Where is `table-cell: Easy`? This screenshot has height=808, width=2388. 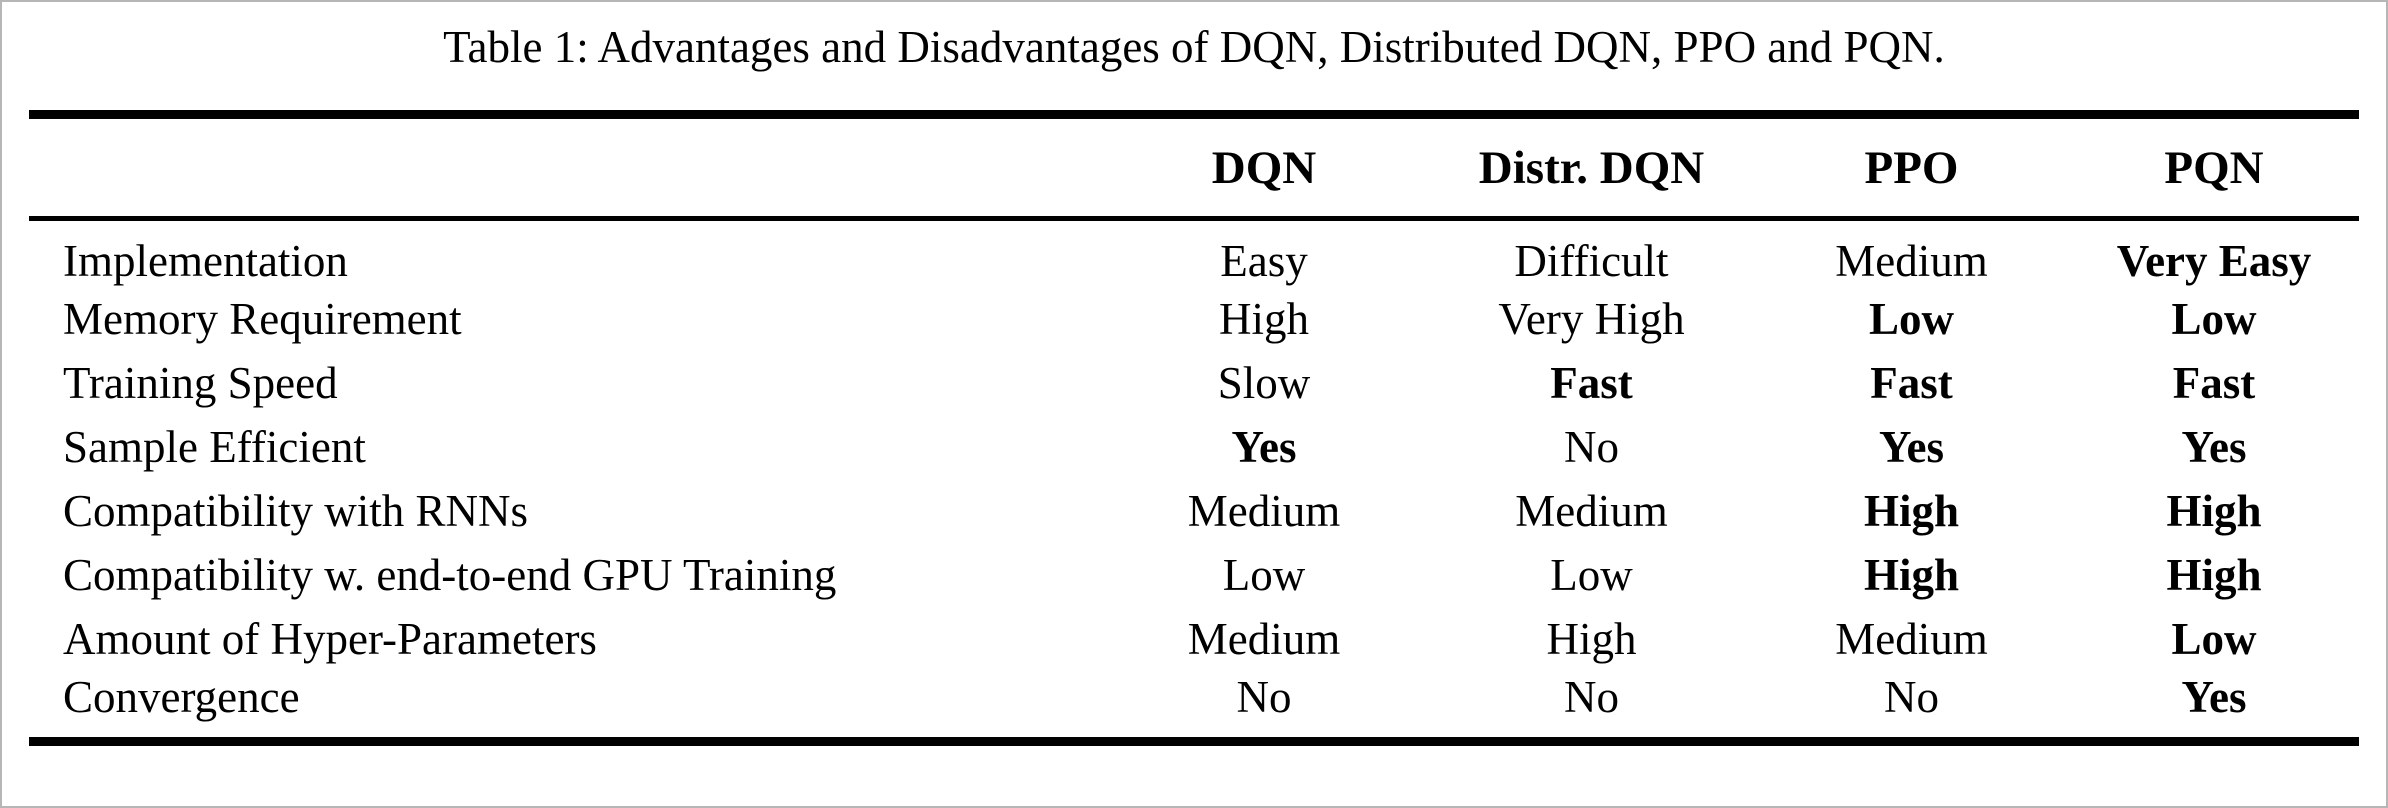 table-cell: Easy is located at coordinates (1264, 261).